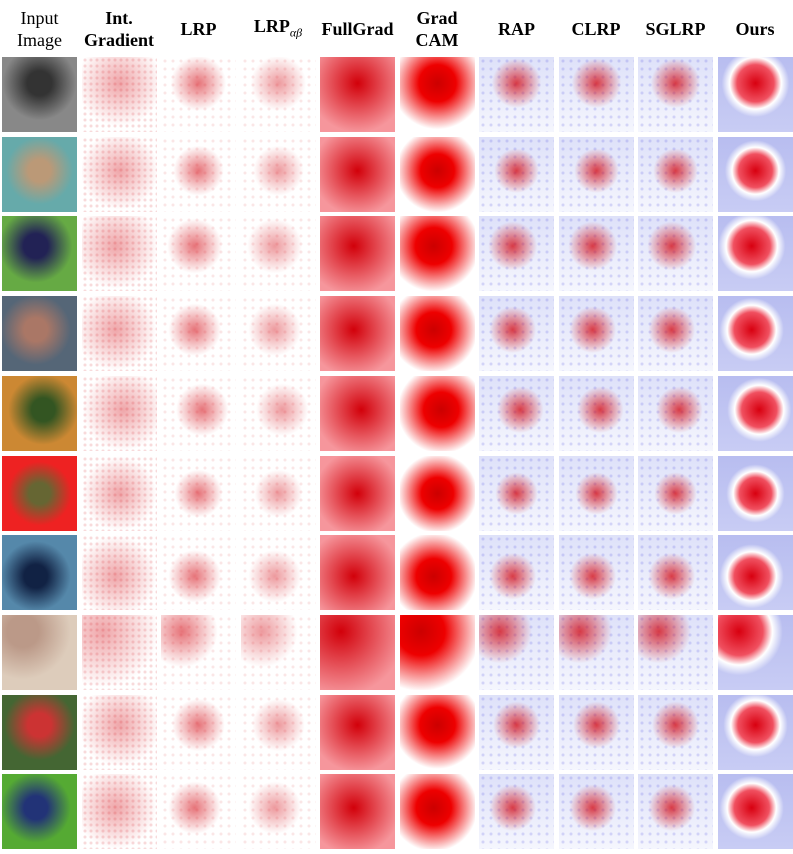  I want to click on header-text: Int., so click(119, 18).